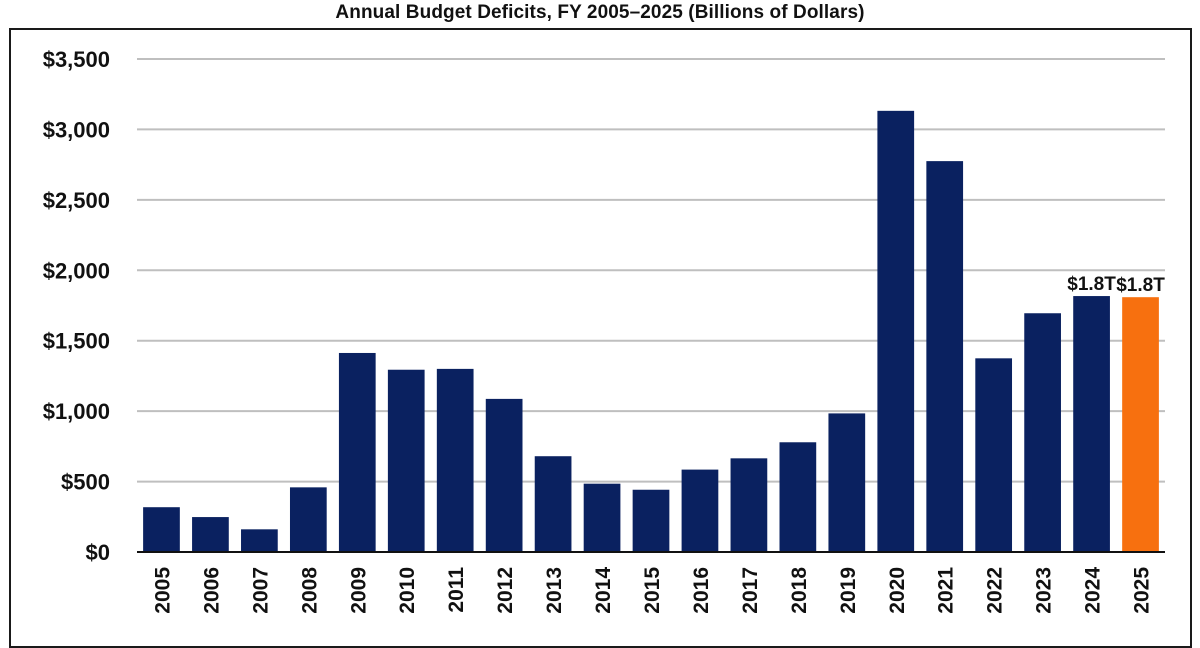  I want to click on bar-2020, so click(896, 331).